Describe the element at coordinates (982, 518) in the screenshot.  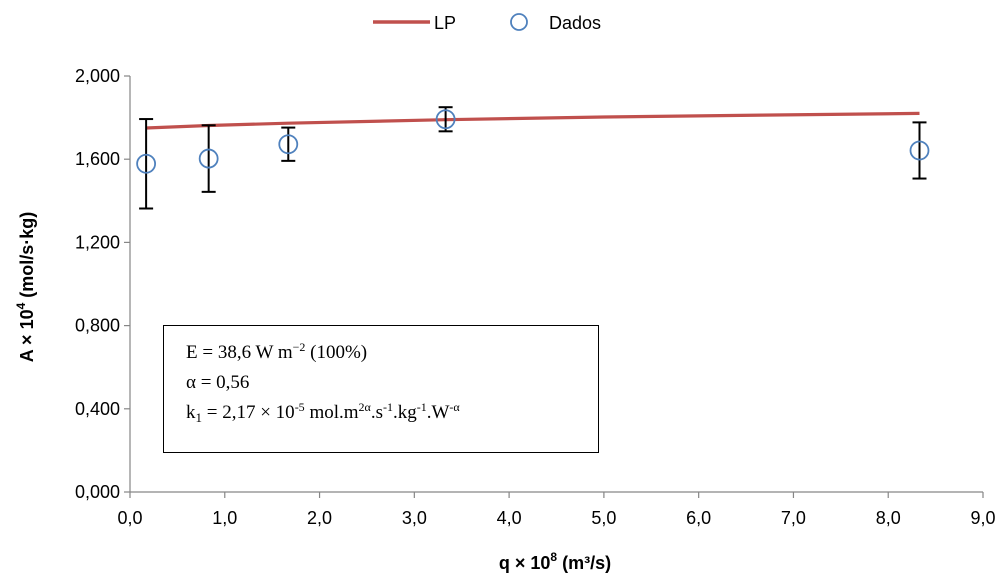
I see `x-tick-label: 9,0` at that location.